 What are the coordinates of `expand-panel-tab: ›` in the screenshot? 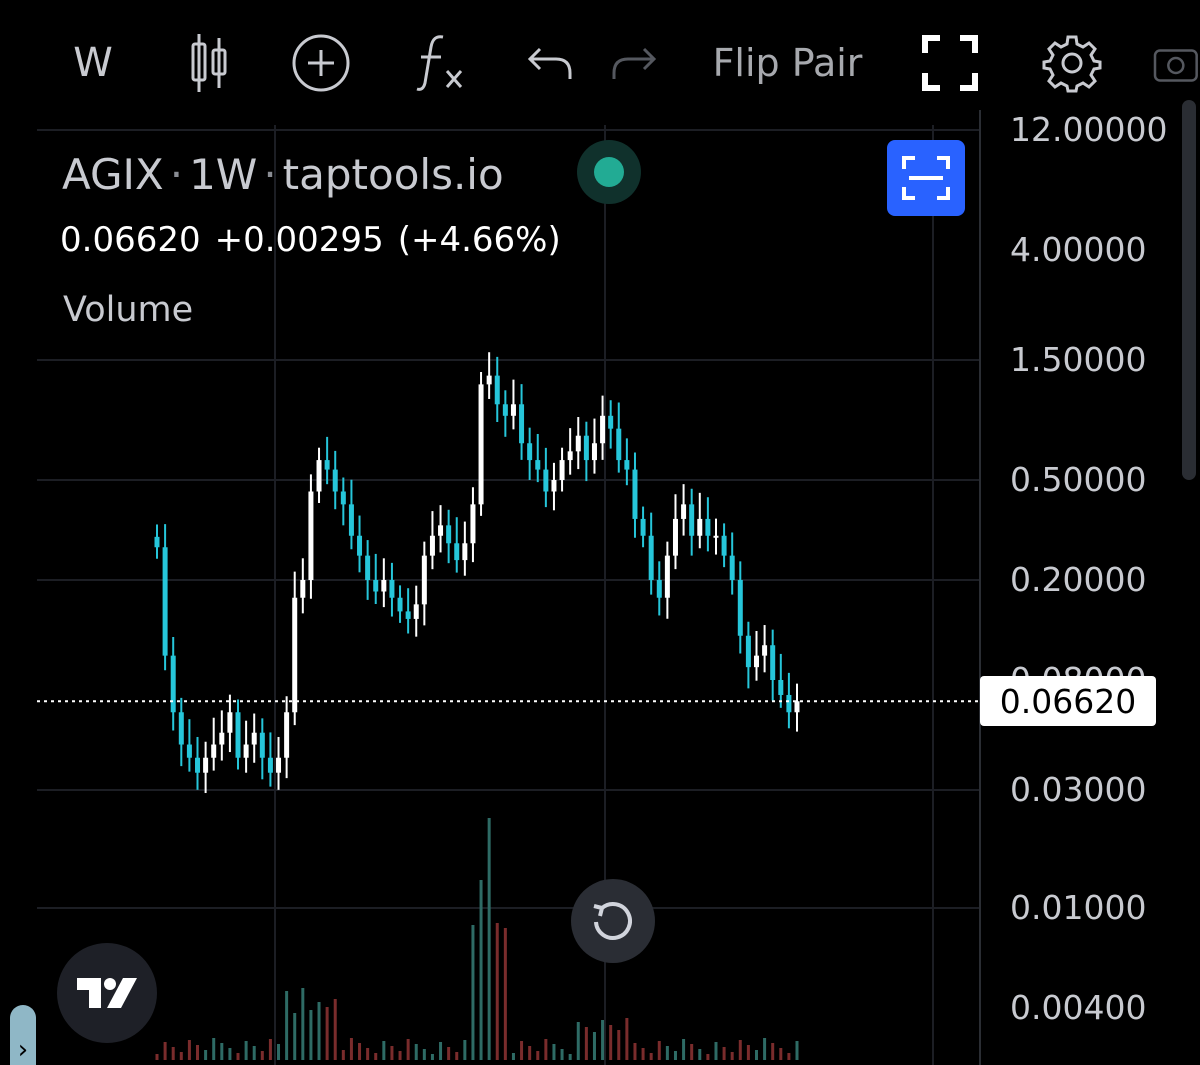 It's located at (23, 1035).